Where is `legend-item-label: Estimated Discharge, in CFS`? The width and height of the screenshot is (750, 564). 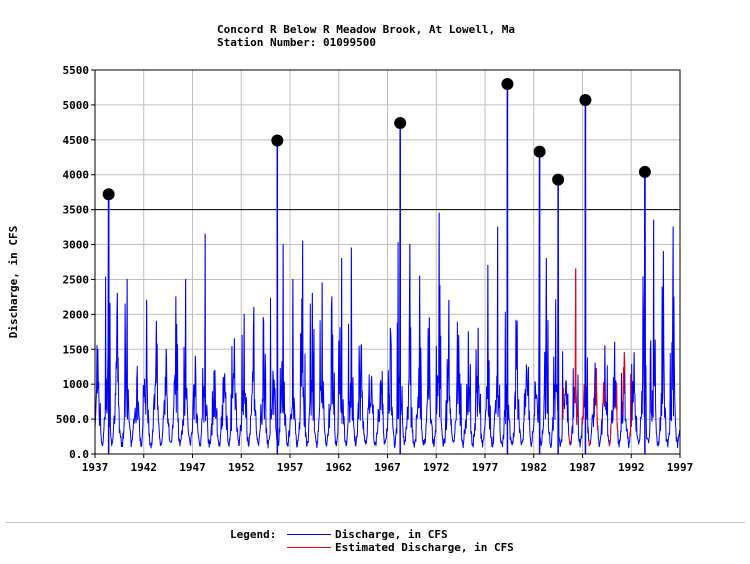 legend-item-label: Estimated Discharge, in CFS is located at coordinates (424, 547).